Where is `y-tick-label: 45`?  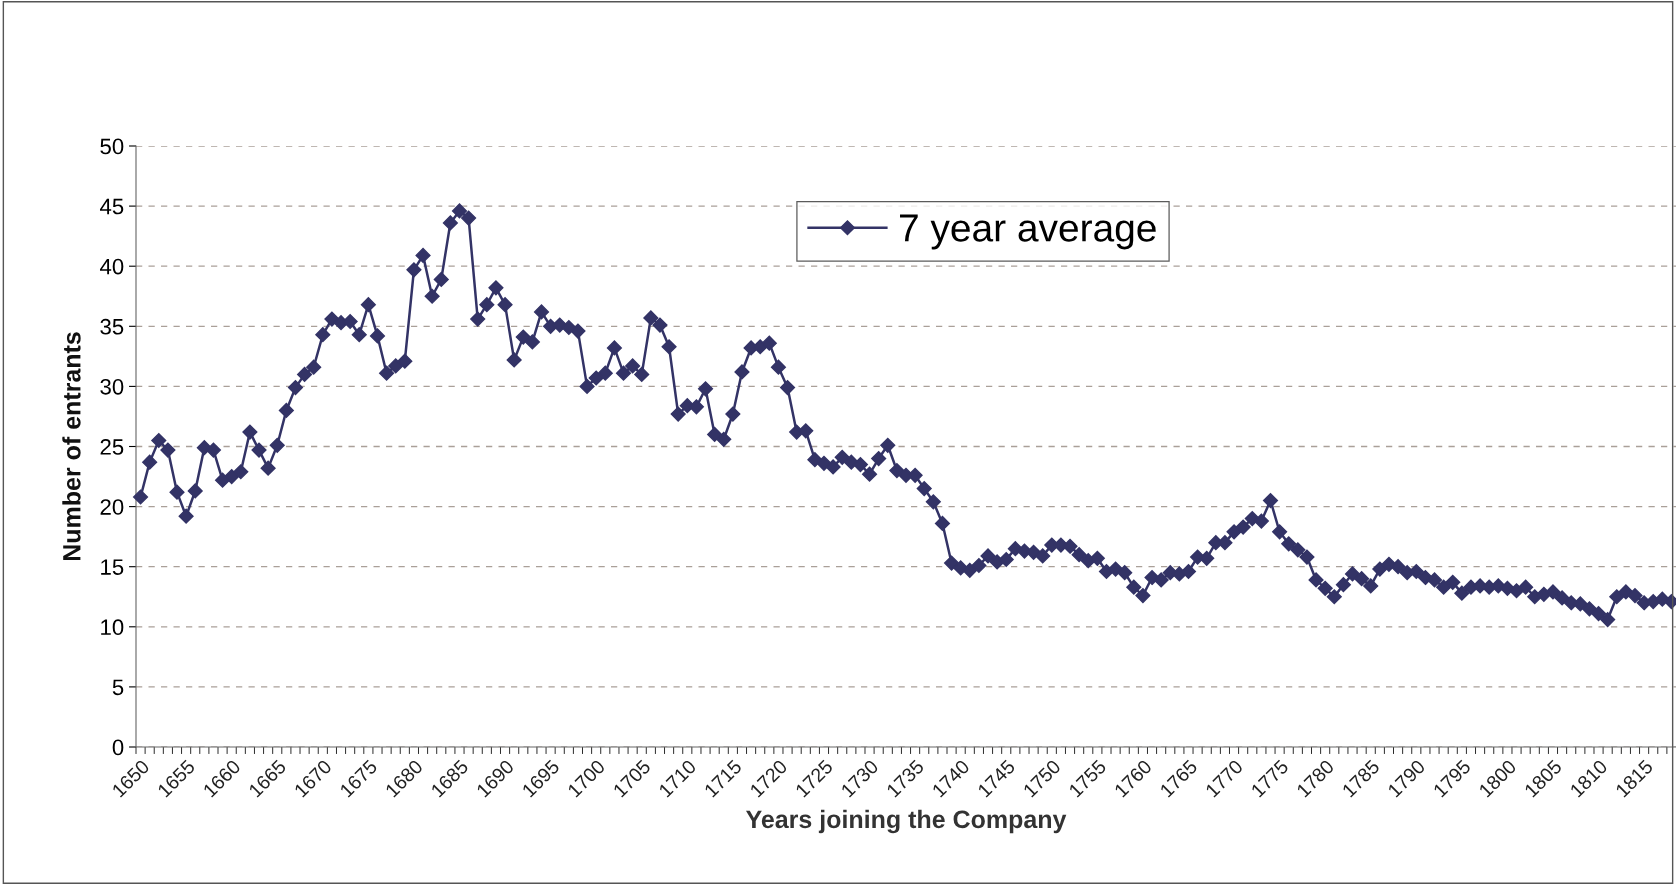 y-tick-label: 45 is located at coordinates (111, 206).